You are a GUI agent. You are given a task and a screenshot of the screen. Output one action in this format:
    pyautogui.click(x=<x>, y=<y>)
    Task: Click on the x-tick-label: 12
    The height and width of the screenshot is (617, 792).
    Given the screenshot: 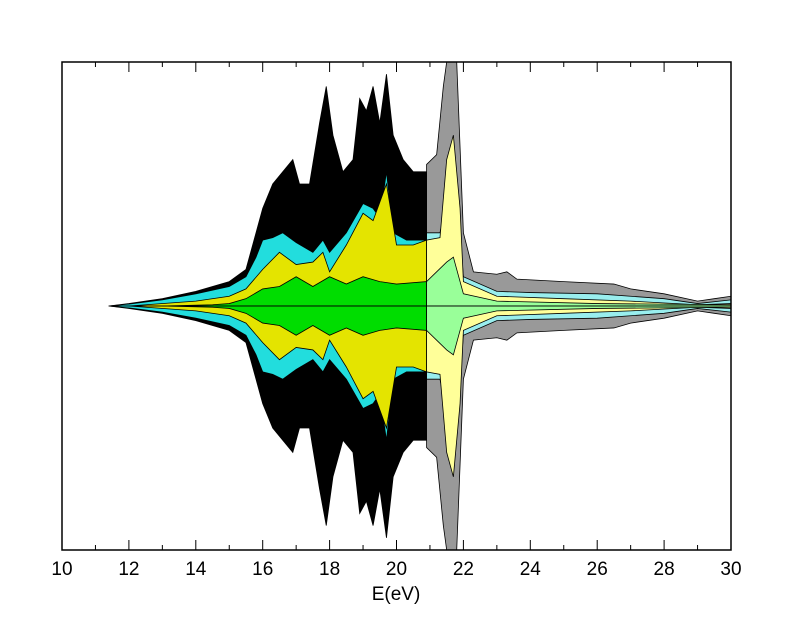 What is the action you would take?
    pyautogui.click(x=128, y=569)
    